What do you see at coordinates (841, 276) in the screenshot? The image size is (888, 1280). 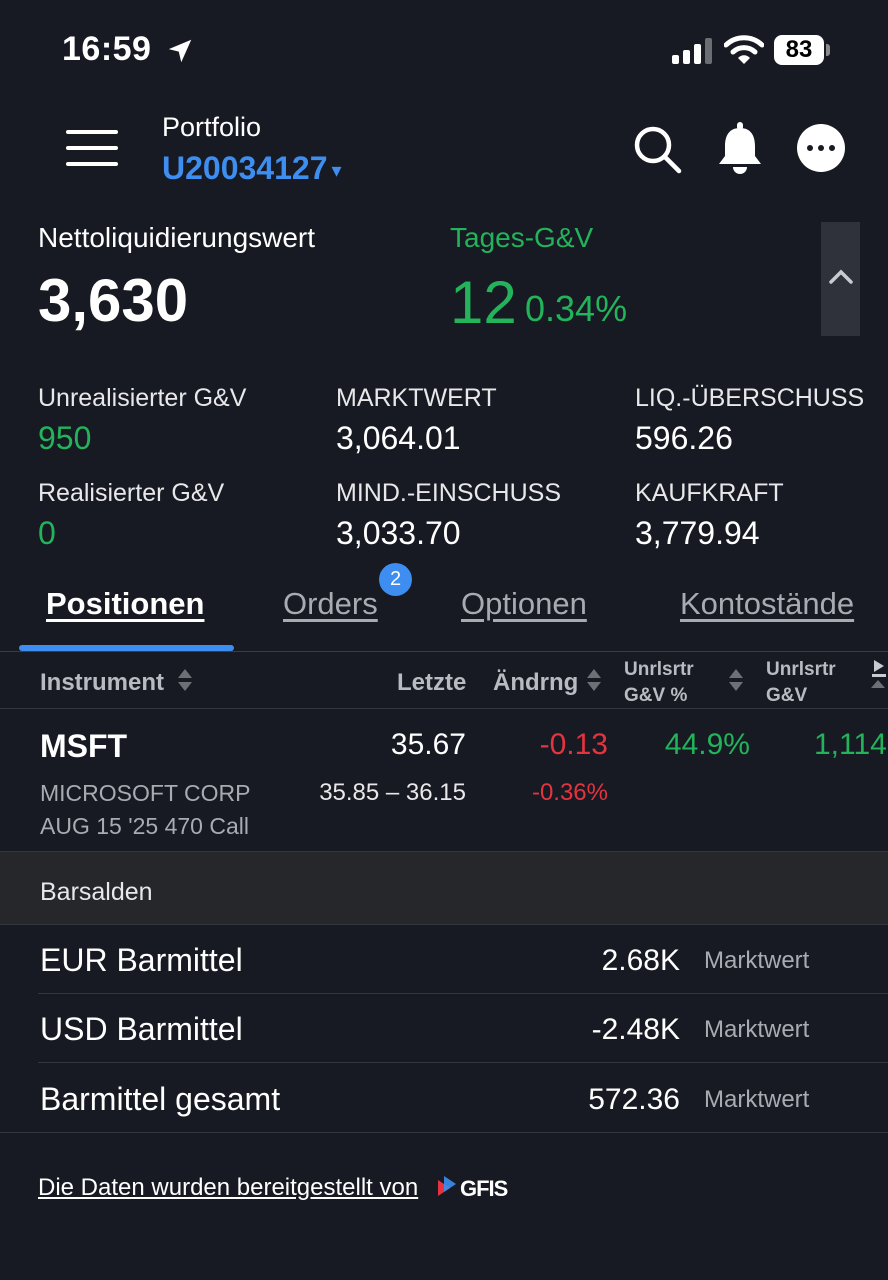 I see `chevron-up-icon` at bounding box center [841, 276].